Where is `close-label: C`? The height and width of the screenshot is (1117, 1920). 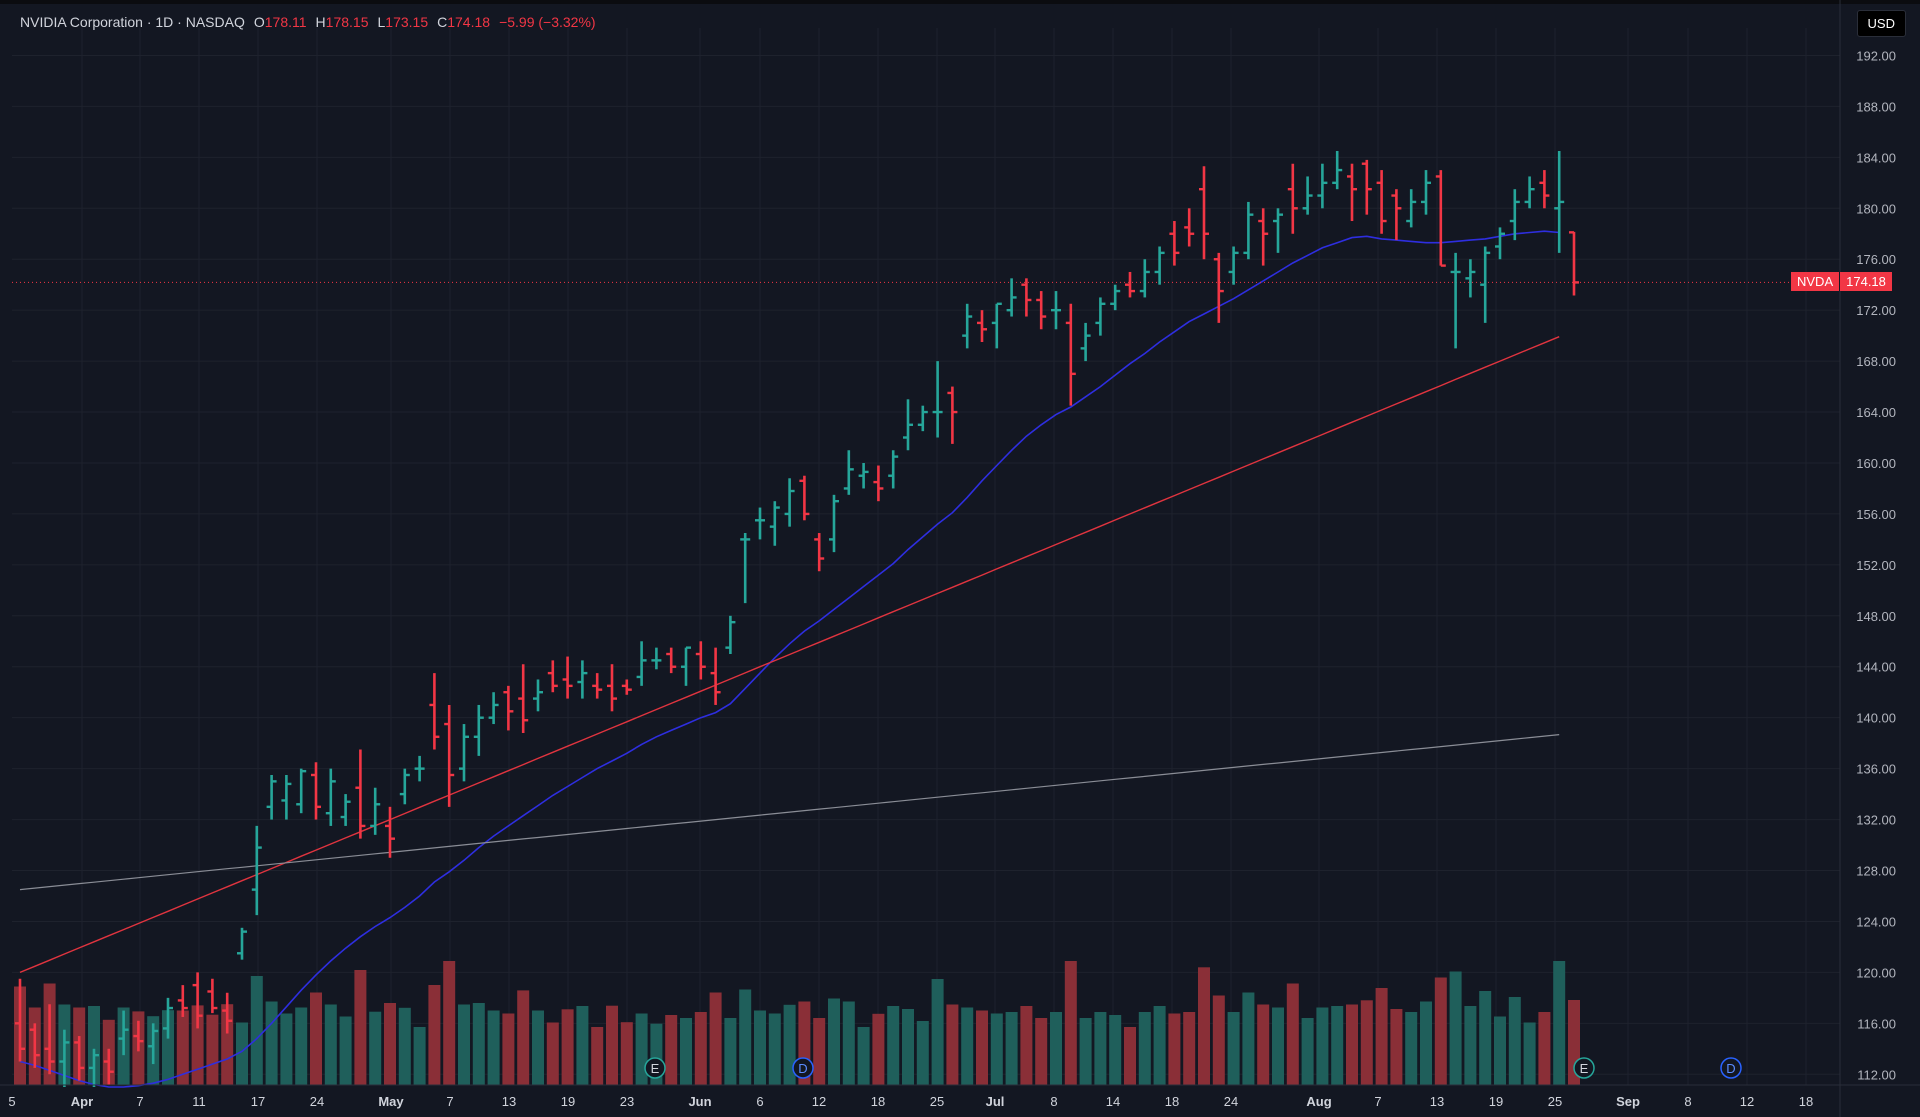 close-label: C is located at coordinates (442, 22).